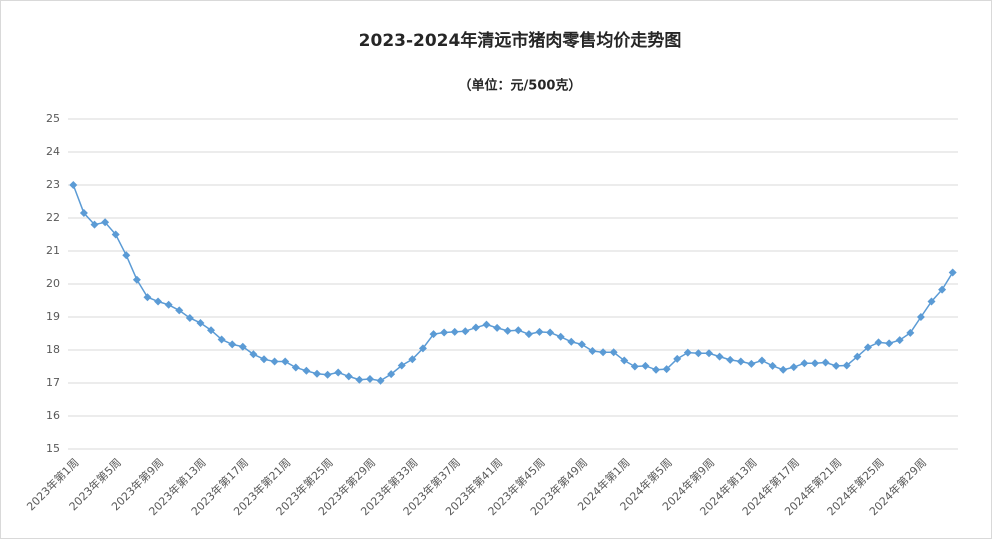  Describe the element at coordinates (520, 40) in the screenshot. I see `chart-title: 2023-2024年清远市猪肉零售均价走势图` at that location.